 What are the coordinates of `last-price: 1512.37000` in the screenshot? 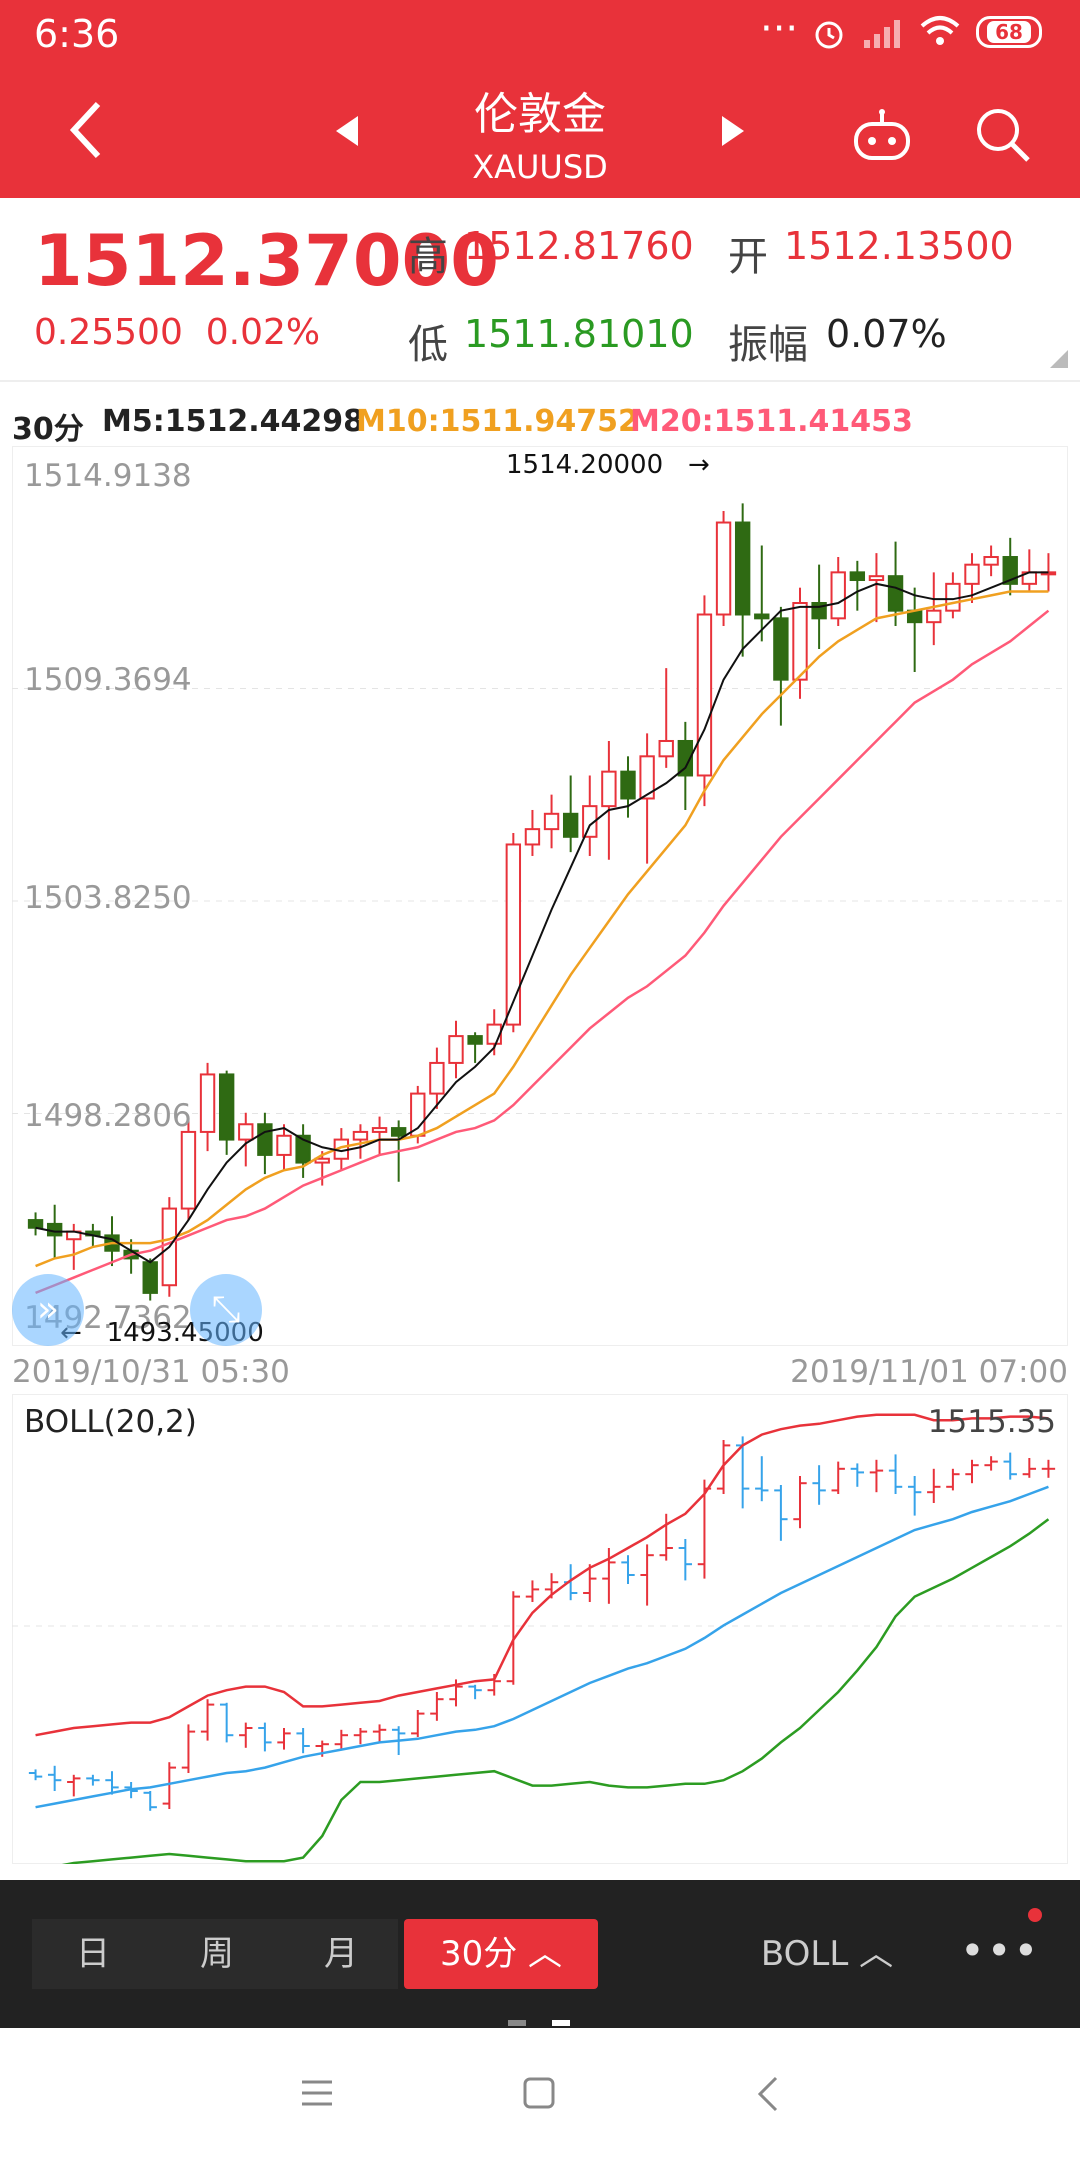 It's located at (266, 261).